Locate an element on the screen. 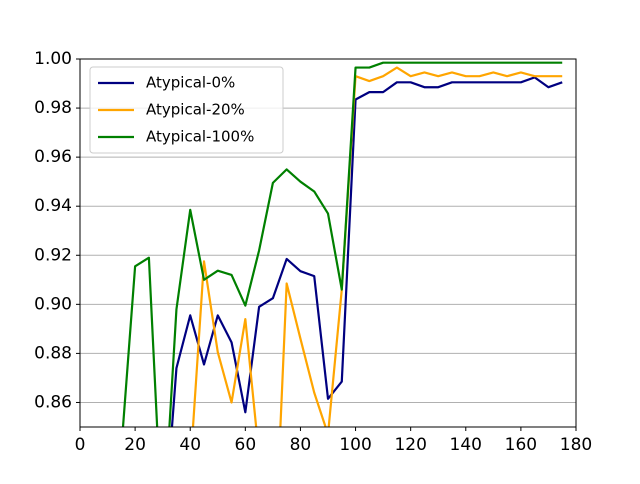  legend-label: Atypical-20% is located at coordinates (195, 110).